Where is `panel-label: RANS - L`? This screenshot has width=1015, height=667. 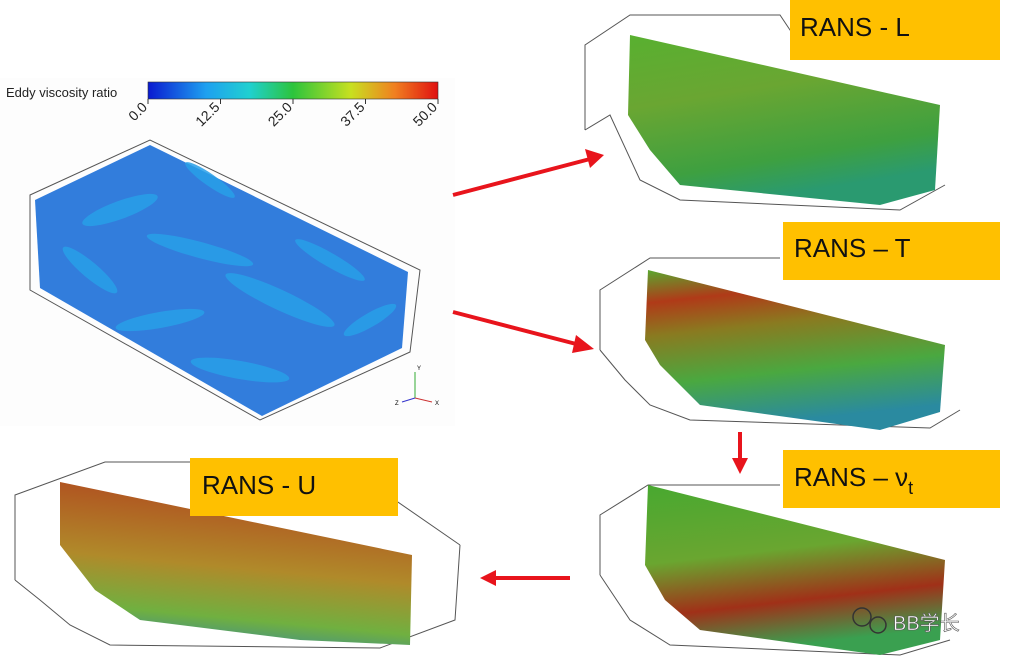
panel-label: RANS - L is located at coordinates (855, 27).